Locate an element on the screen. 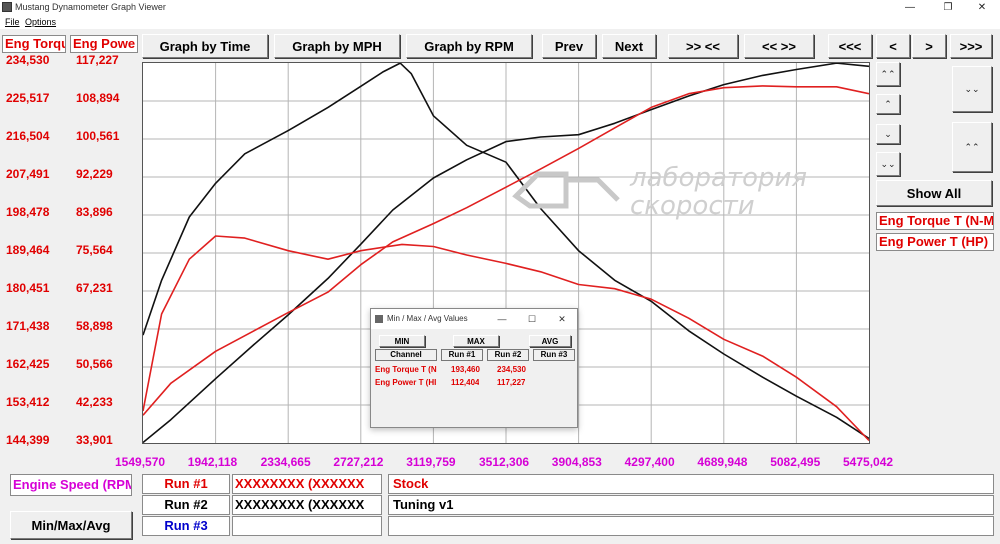 Image resolution: width=1000 pixels, height=544 pixels. scroll-last-button: >>> is located at coordinates (971, 46).